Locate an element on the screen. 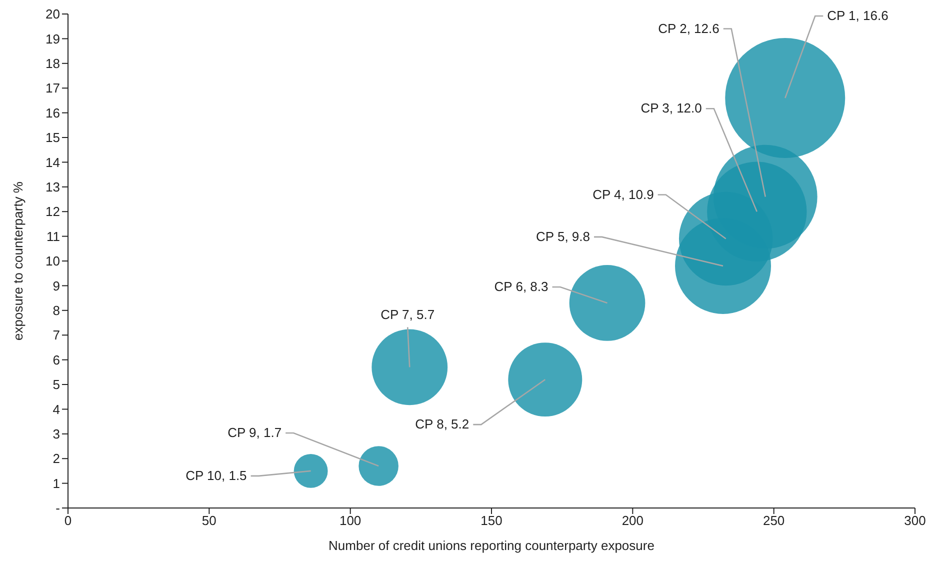  y-tick-label: 3 is located at coordinates (56, 434).